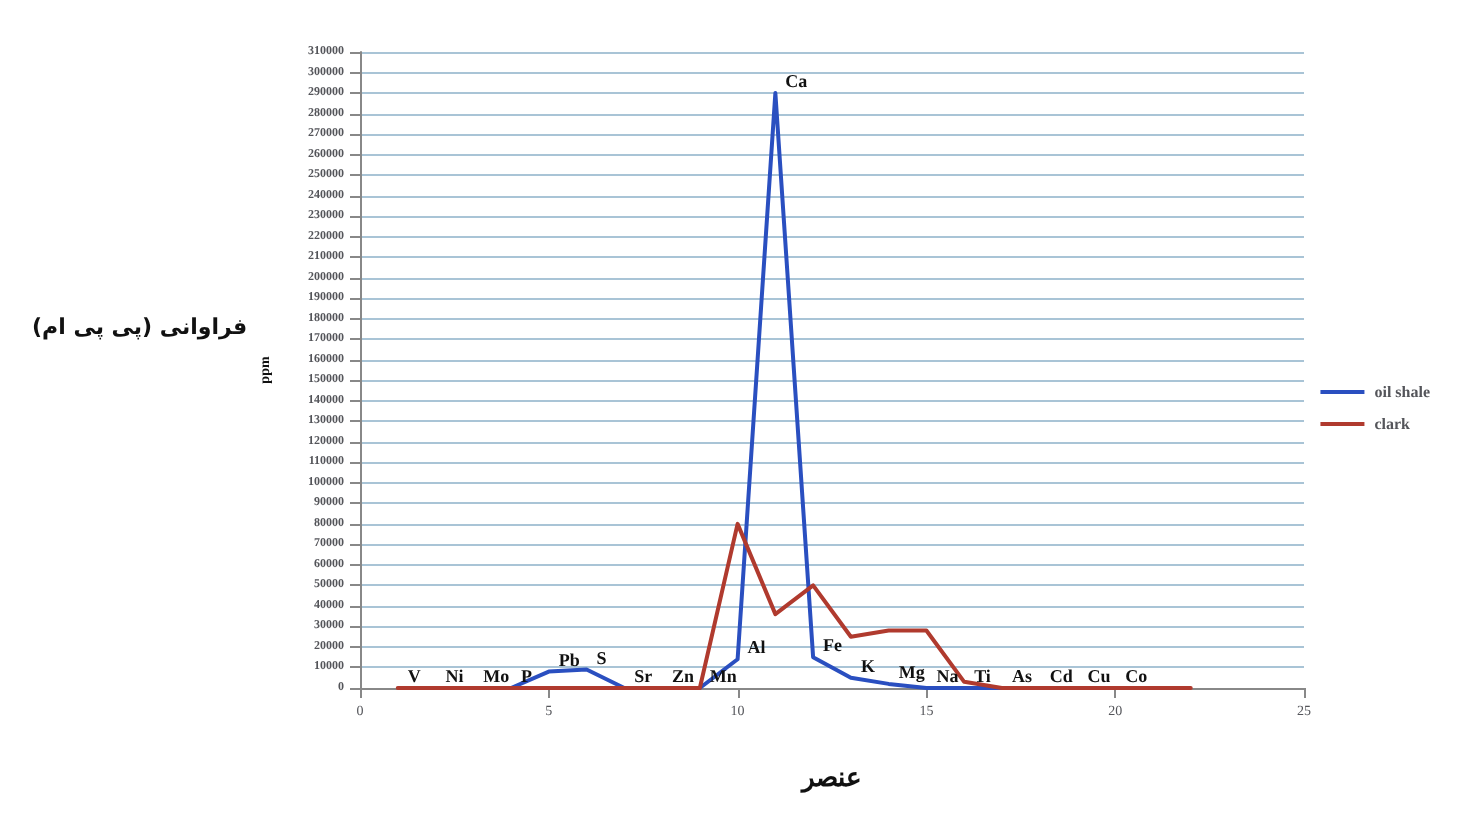 The image size is (1468, 816). What do you see at coordinates (1022, 676) in the screenshot?
I see `annotation: As` at bounding box center [1022, 676].